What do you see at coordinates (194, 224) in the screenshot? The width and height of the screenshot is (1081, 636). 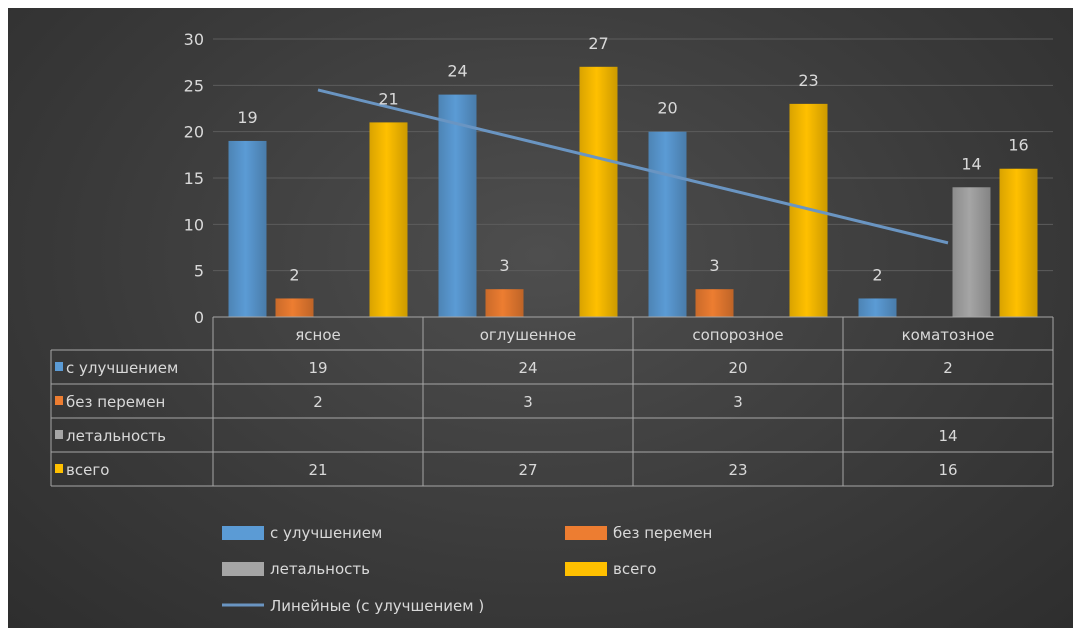 I see `y-tick-label: 10` at bounding box center [194, 224].